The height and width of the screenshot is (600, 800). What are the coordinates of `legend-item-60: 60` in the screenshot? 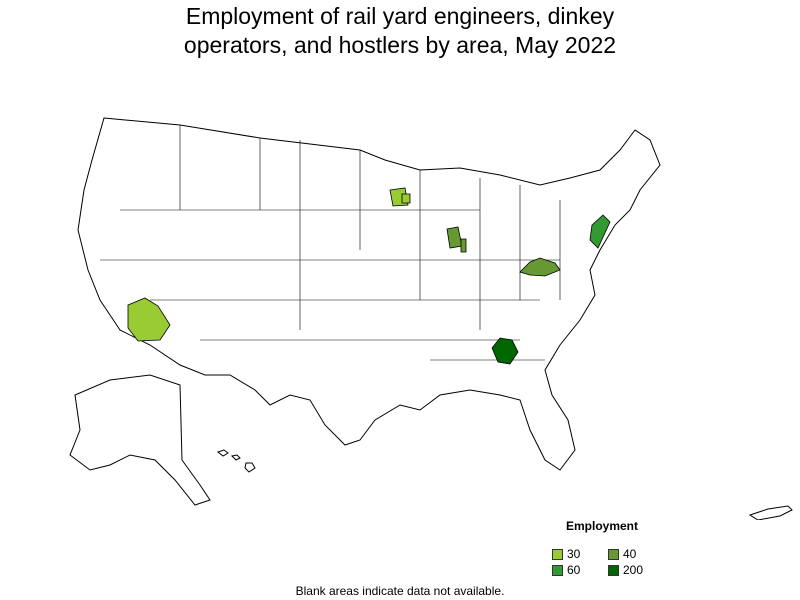 It's located at (580, 570).